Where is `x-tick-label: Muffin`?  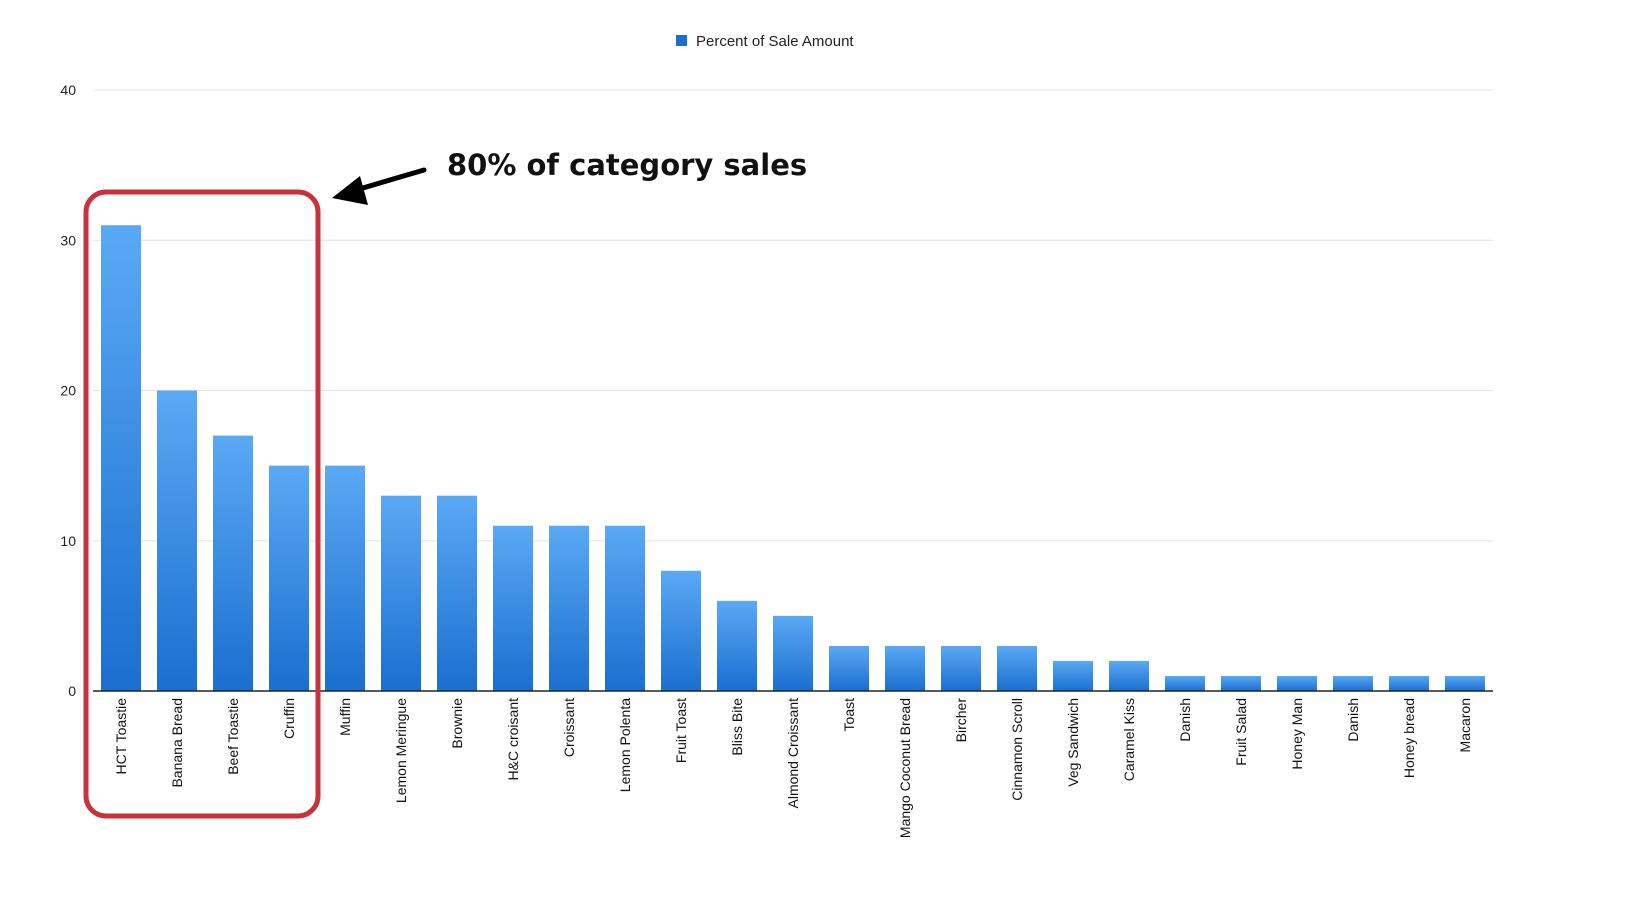 x-tick-label: Muffin is located at coordinates (345, 717).